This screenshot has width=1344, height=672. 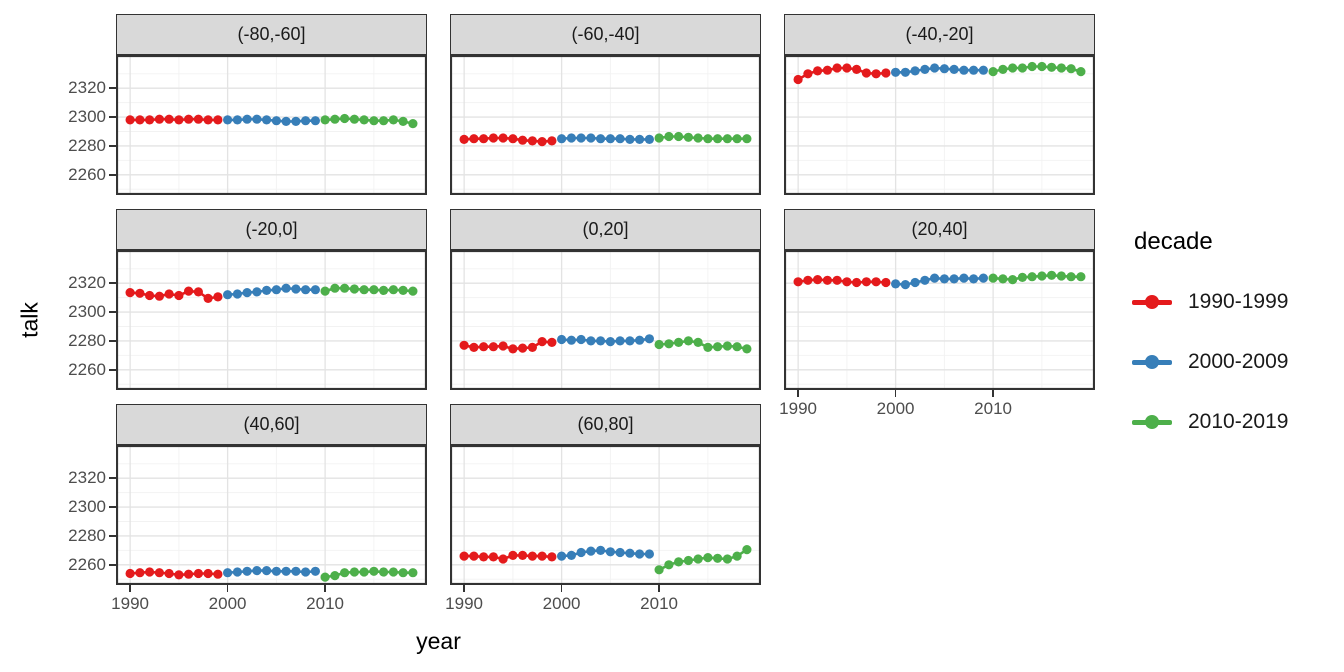 I want to click on facet-plot, so click(x=271, y=125).